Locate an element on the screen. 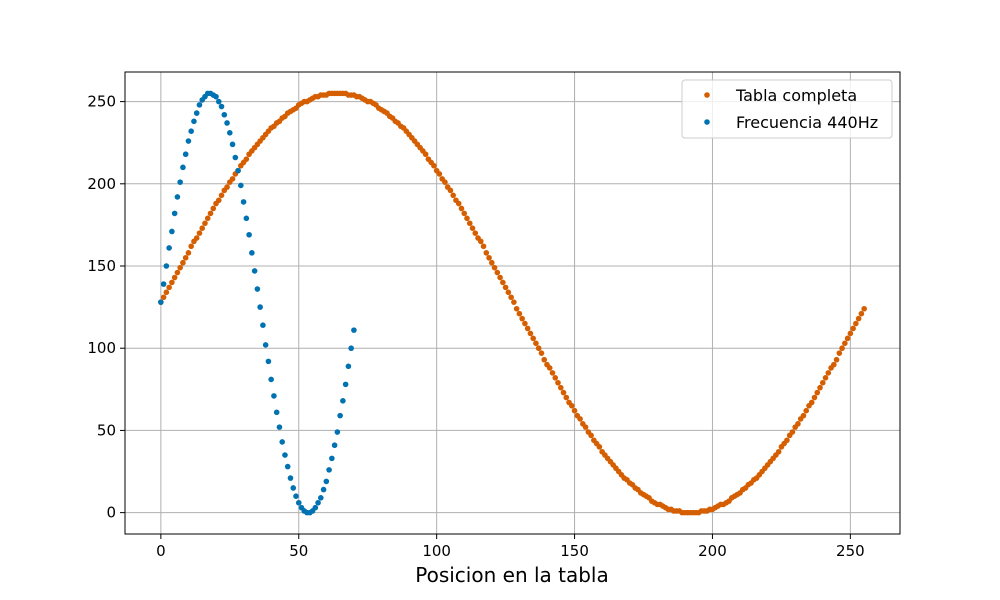 This screenshot has width=1000, height=600. y-tick-label: 0 is located at coordinates (111, 513).